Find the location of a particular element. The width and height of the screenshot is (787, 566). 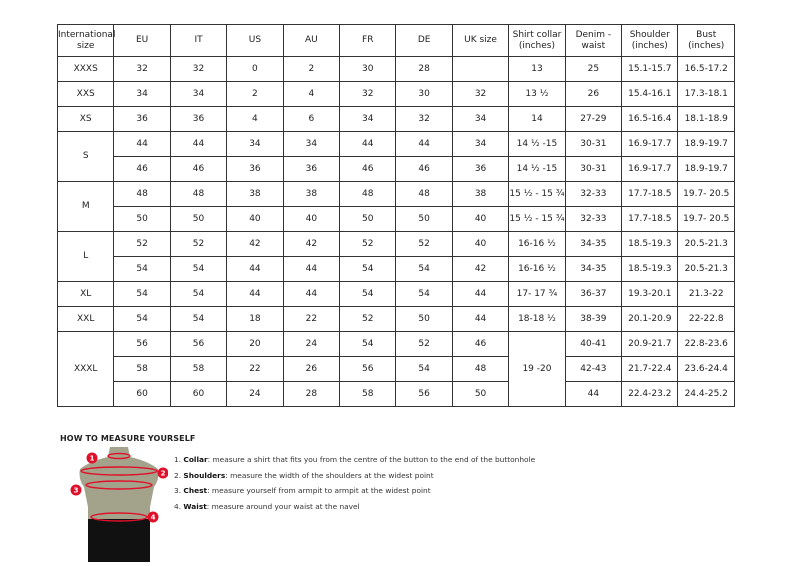

table-cell: 15.1-15.7 is located at coordinates (650, 69).